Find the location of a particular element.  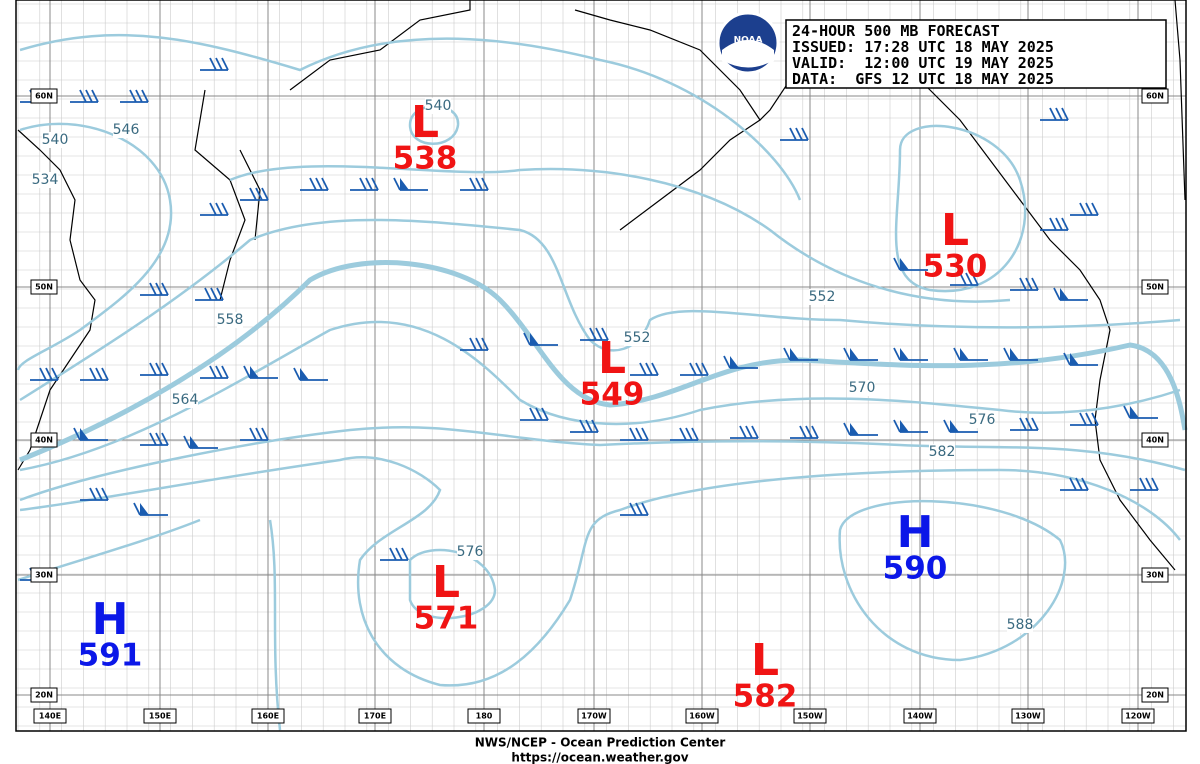

lon-label: 140E is located at coordinates (50, 716).